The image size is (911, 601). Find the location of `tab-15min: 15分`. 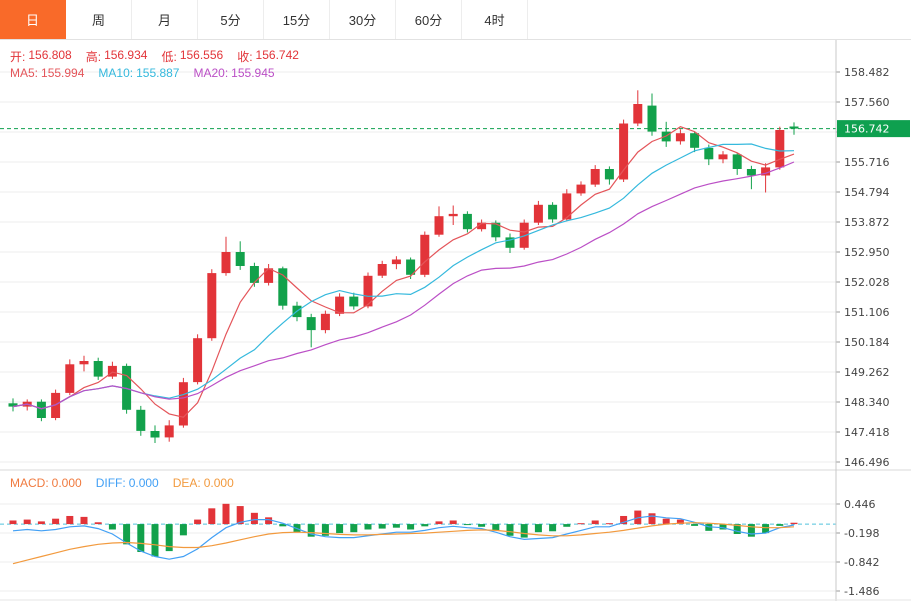

tab-15min: 15分 is located at coordinates (297, 19).